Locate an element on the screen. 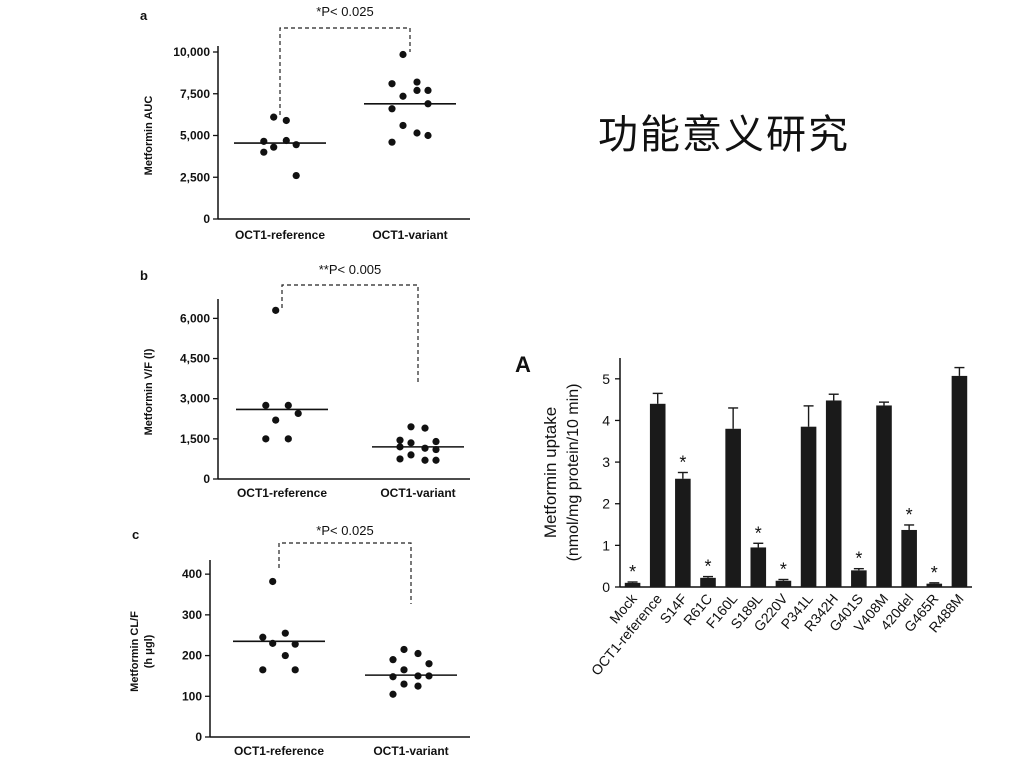 The image size is (1024, 768). y-tick-label: 2 is located at coordinates (606, 504).